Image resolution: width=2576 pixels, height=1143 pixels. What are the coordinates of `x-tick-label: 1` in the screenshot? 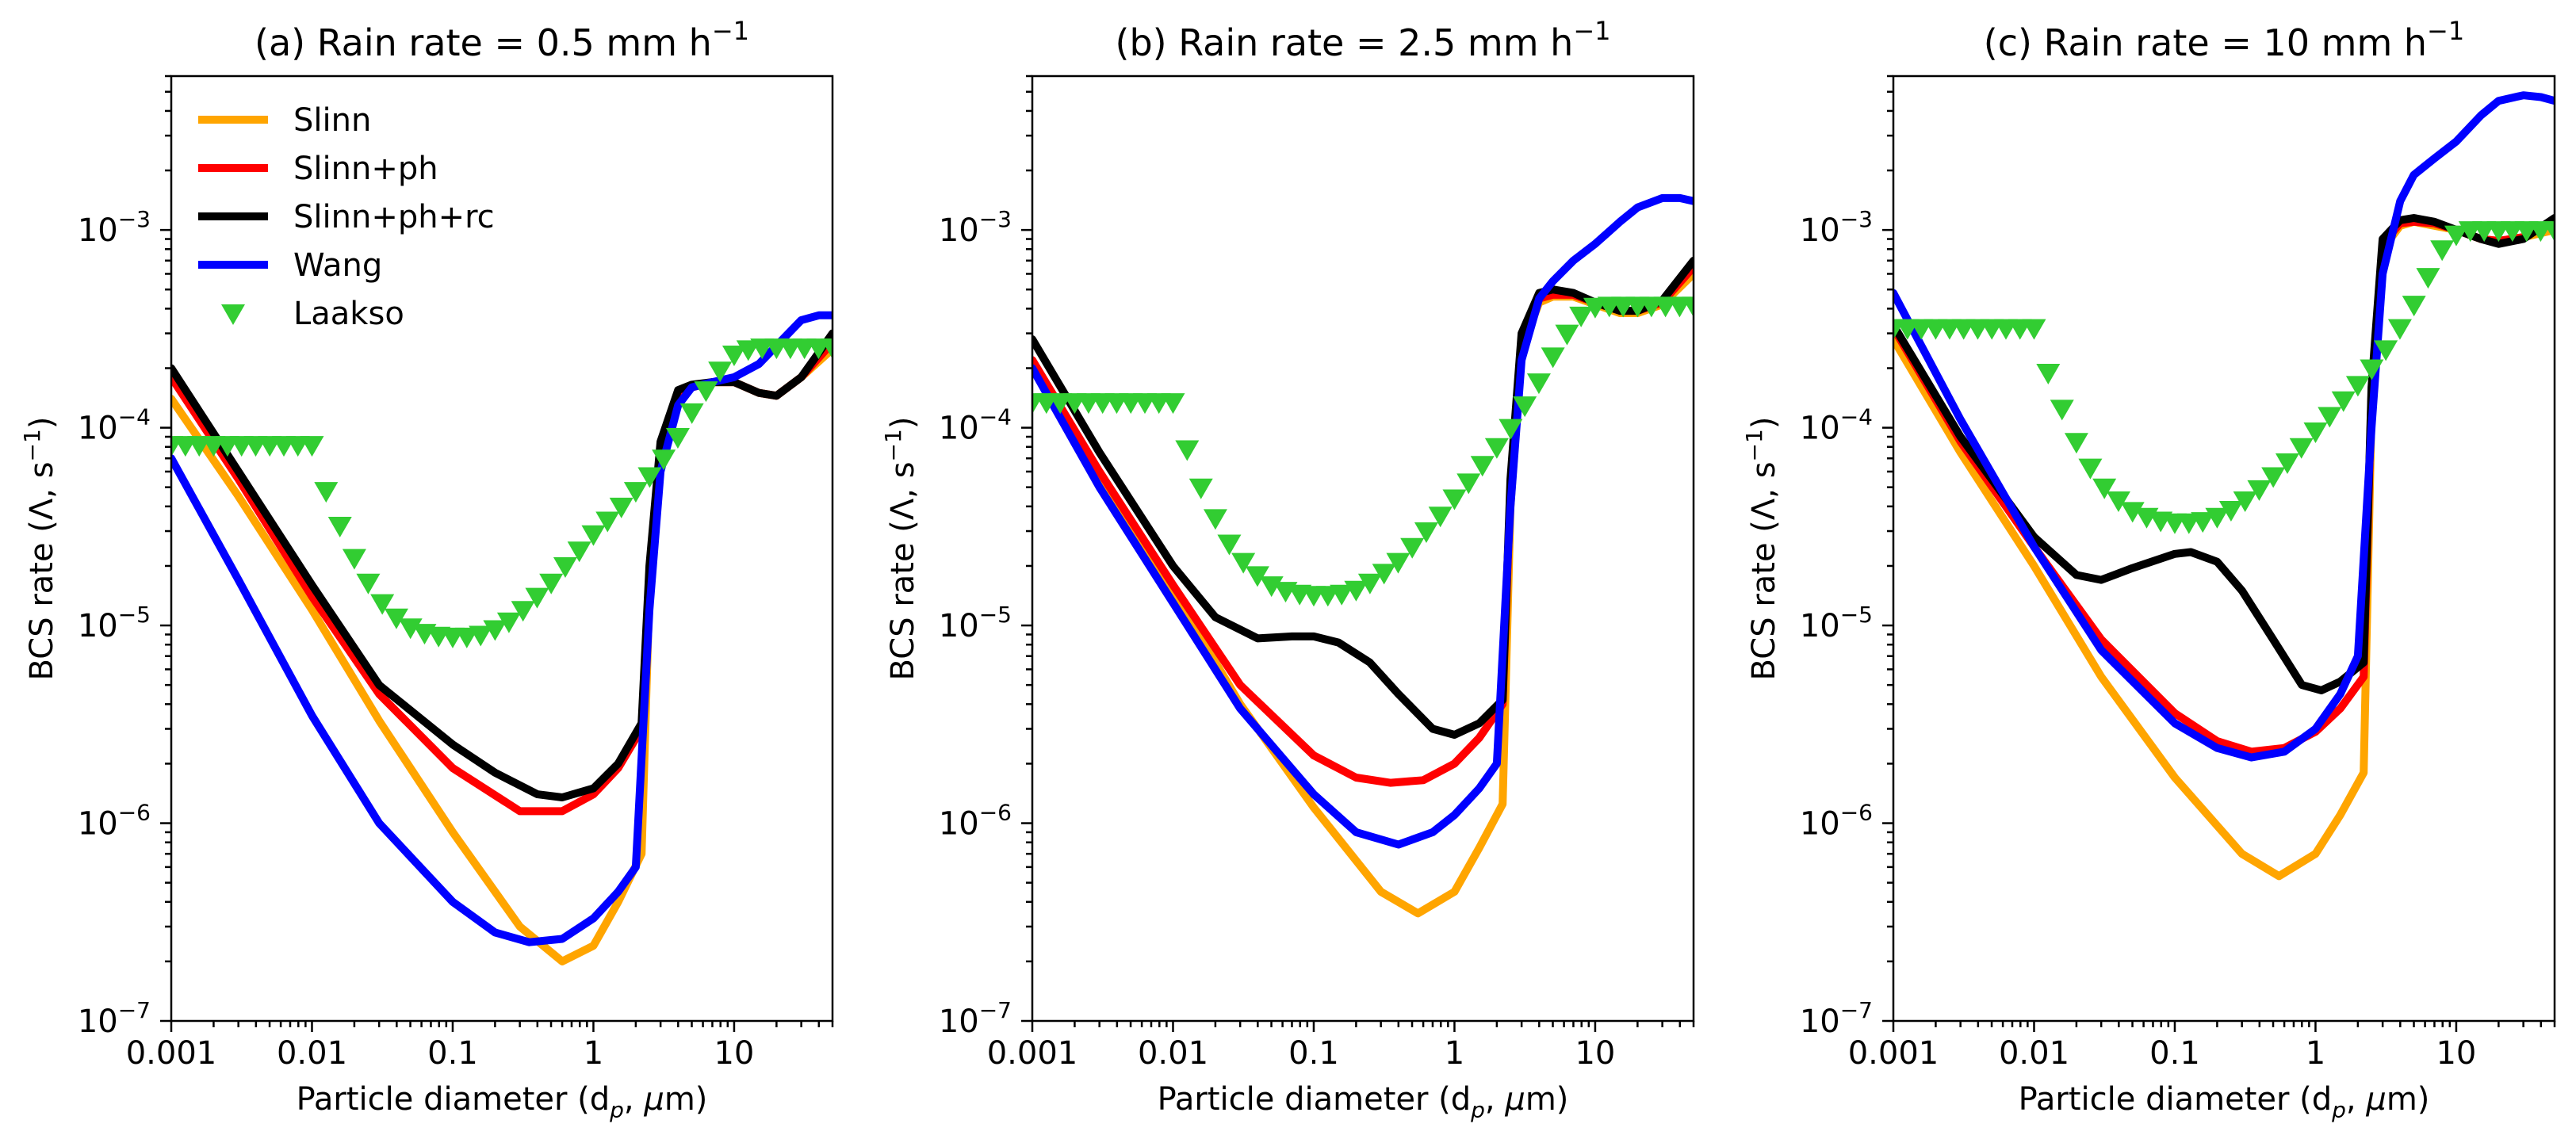 It's located at (2315, 1053).